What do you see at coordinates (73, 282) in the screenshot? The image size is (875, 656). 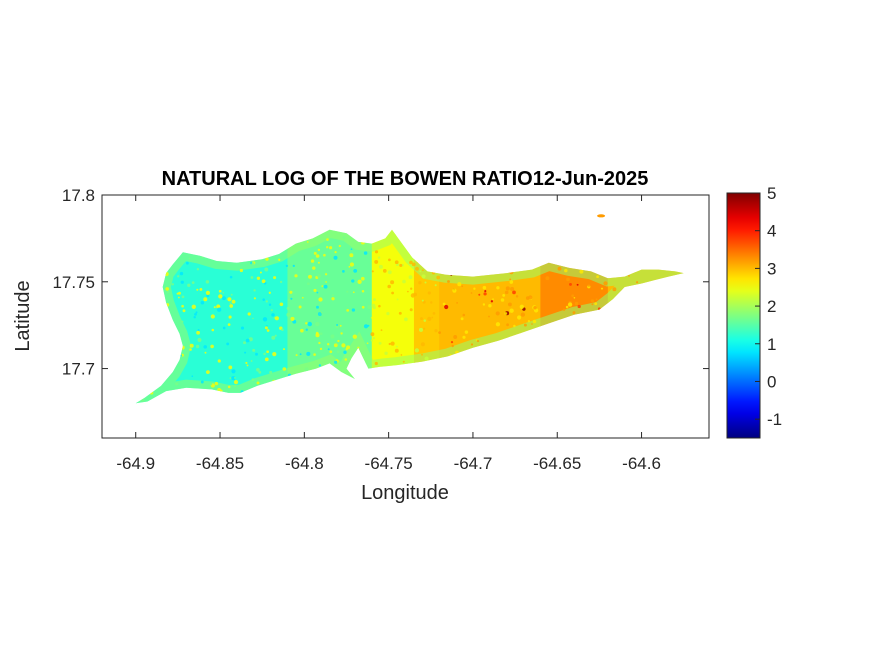 I see `y-tick-label: 17.75` at bounding box center [73, 282].